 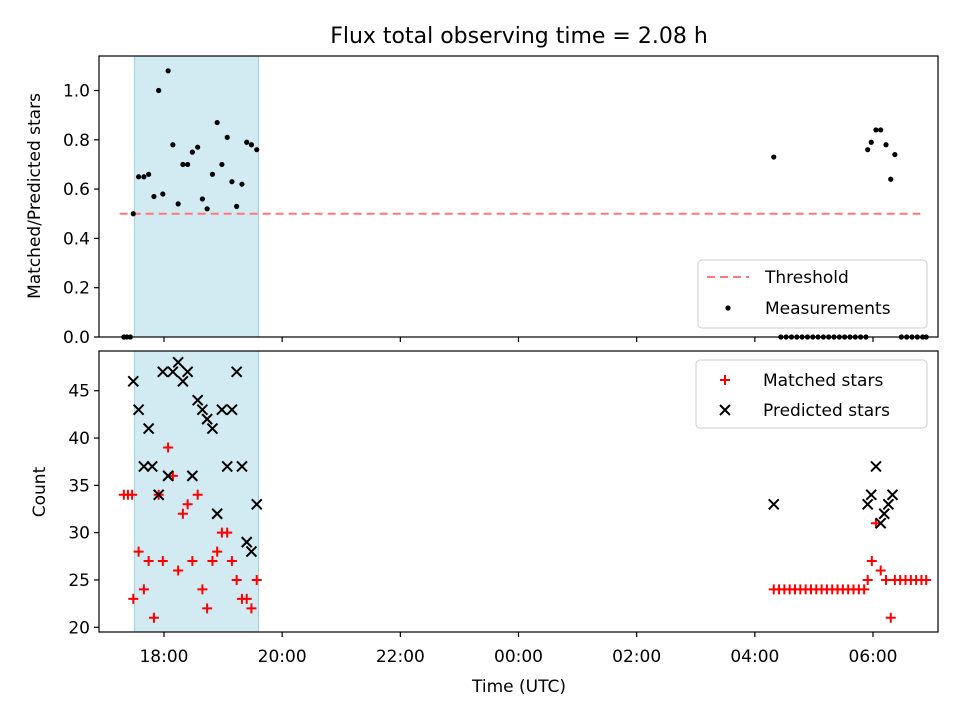 What do you see at coordinates (826, 411) in the screenshot?
I see `legend-predicted-label: Predicted stars` at bounding box center [826, 411].